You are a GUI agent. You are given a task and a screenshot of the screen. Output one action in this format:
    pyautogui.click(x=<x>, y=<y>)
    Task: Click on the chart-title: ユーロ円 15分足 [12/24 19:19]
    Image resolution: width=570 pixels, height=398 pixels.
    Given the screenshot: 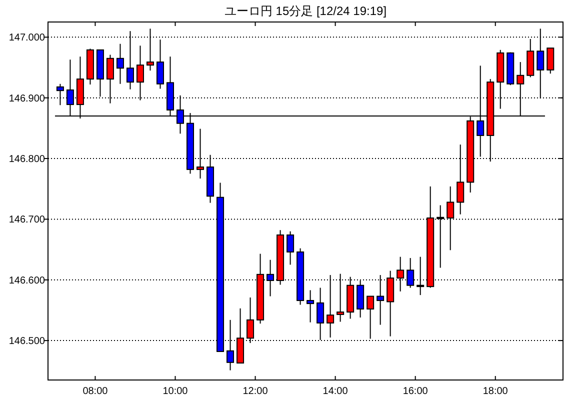 What is the action you would take?
    pyautogui.click(x=305, y=11)
    